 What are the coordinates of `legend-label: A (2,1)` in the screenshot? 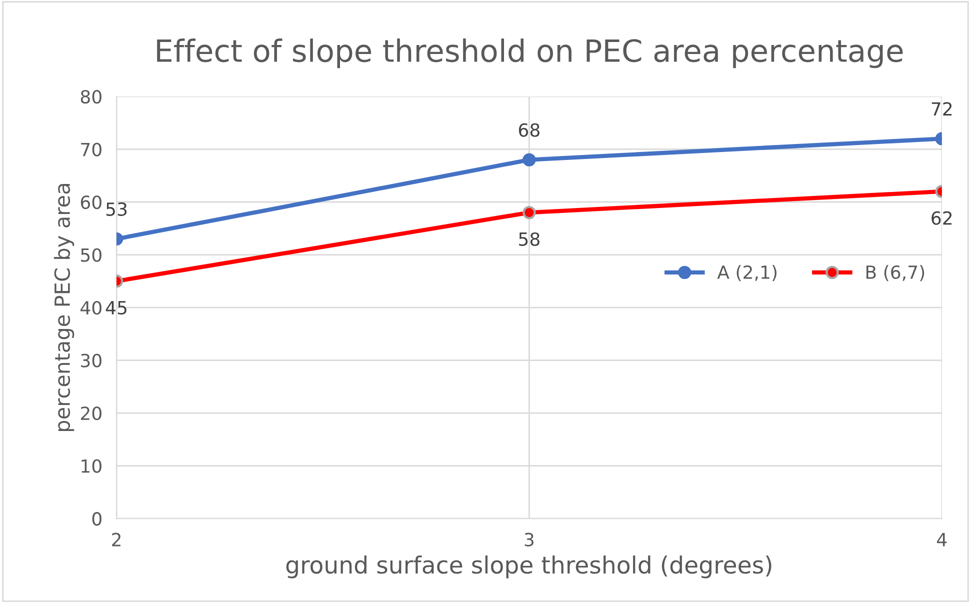 It's located at (746, 273).